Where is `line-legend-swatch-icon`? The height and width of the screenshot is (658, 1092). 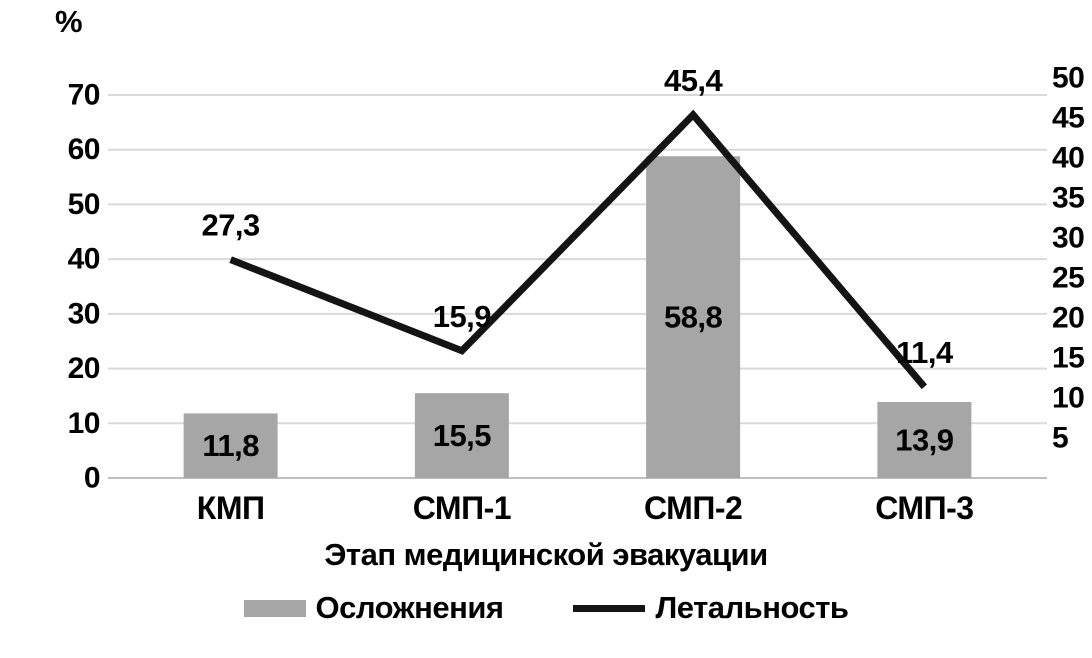
line-legend-swatch-icon is located at coordinates (609, 608).